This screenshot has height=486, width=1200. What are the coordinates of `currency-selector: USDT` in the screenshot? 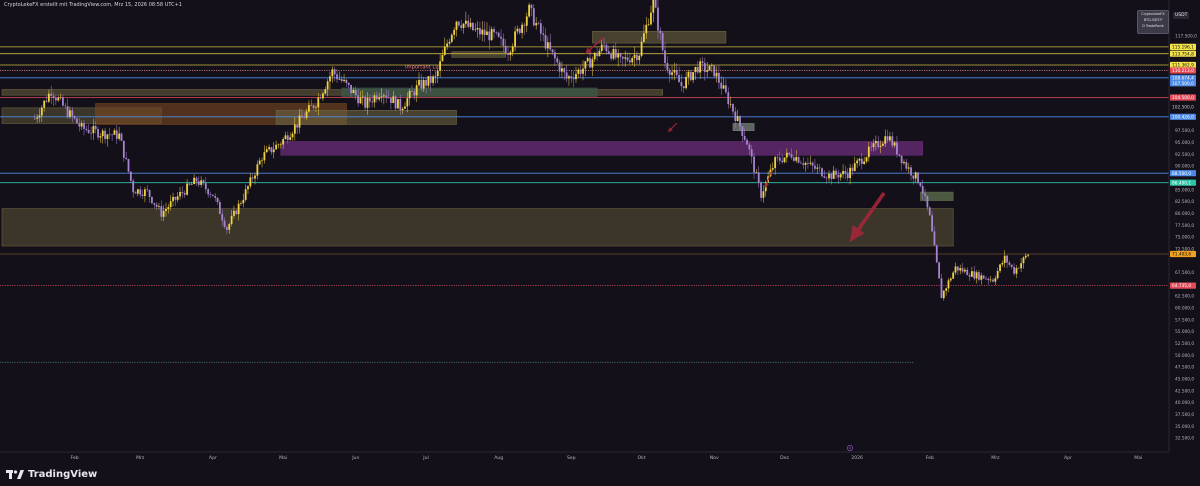 It's located at (1181, 15).